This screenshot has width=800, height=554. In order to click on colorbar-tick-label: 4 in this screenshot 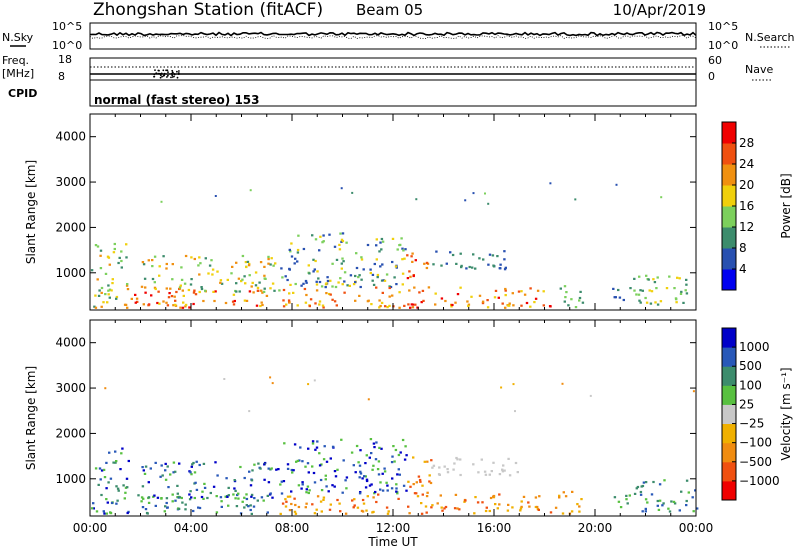, I will do `click(743, 269)`.